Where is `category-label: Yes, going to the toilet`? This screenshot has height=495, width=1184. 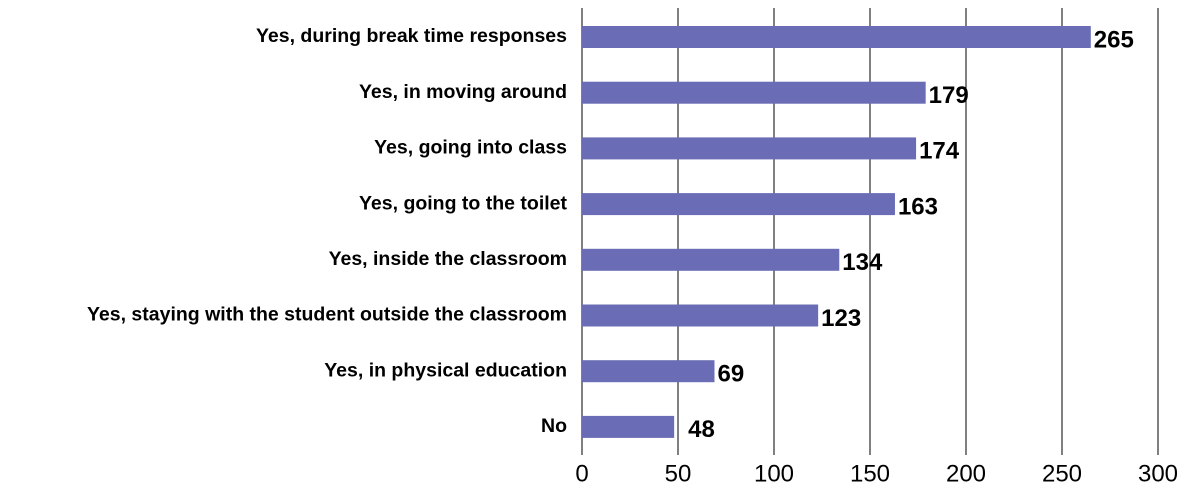
category-label: Yes, going to the toilet is located at coordinates (463, 203).